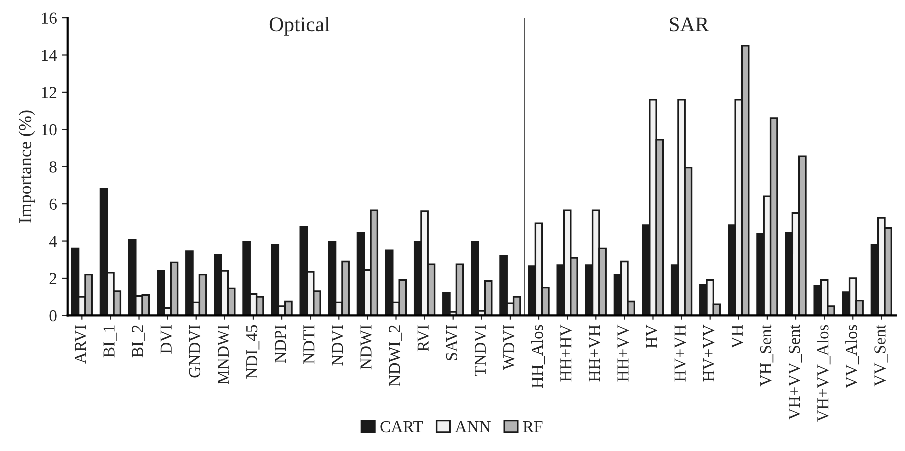 This screenshot has height=451, width=905. Describe the element at coordinates (338, 345) in the screenshot. I see `x-tick-label: NDVI` at that location.